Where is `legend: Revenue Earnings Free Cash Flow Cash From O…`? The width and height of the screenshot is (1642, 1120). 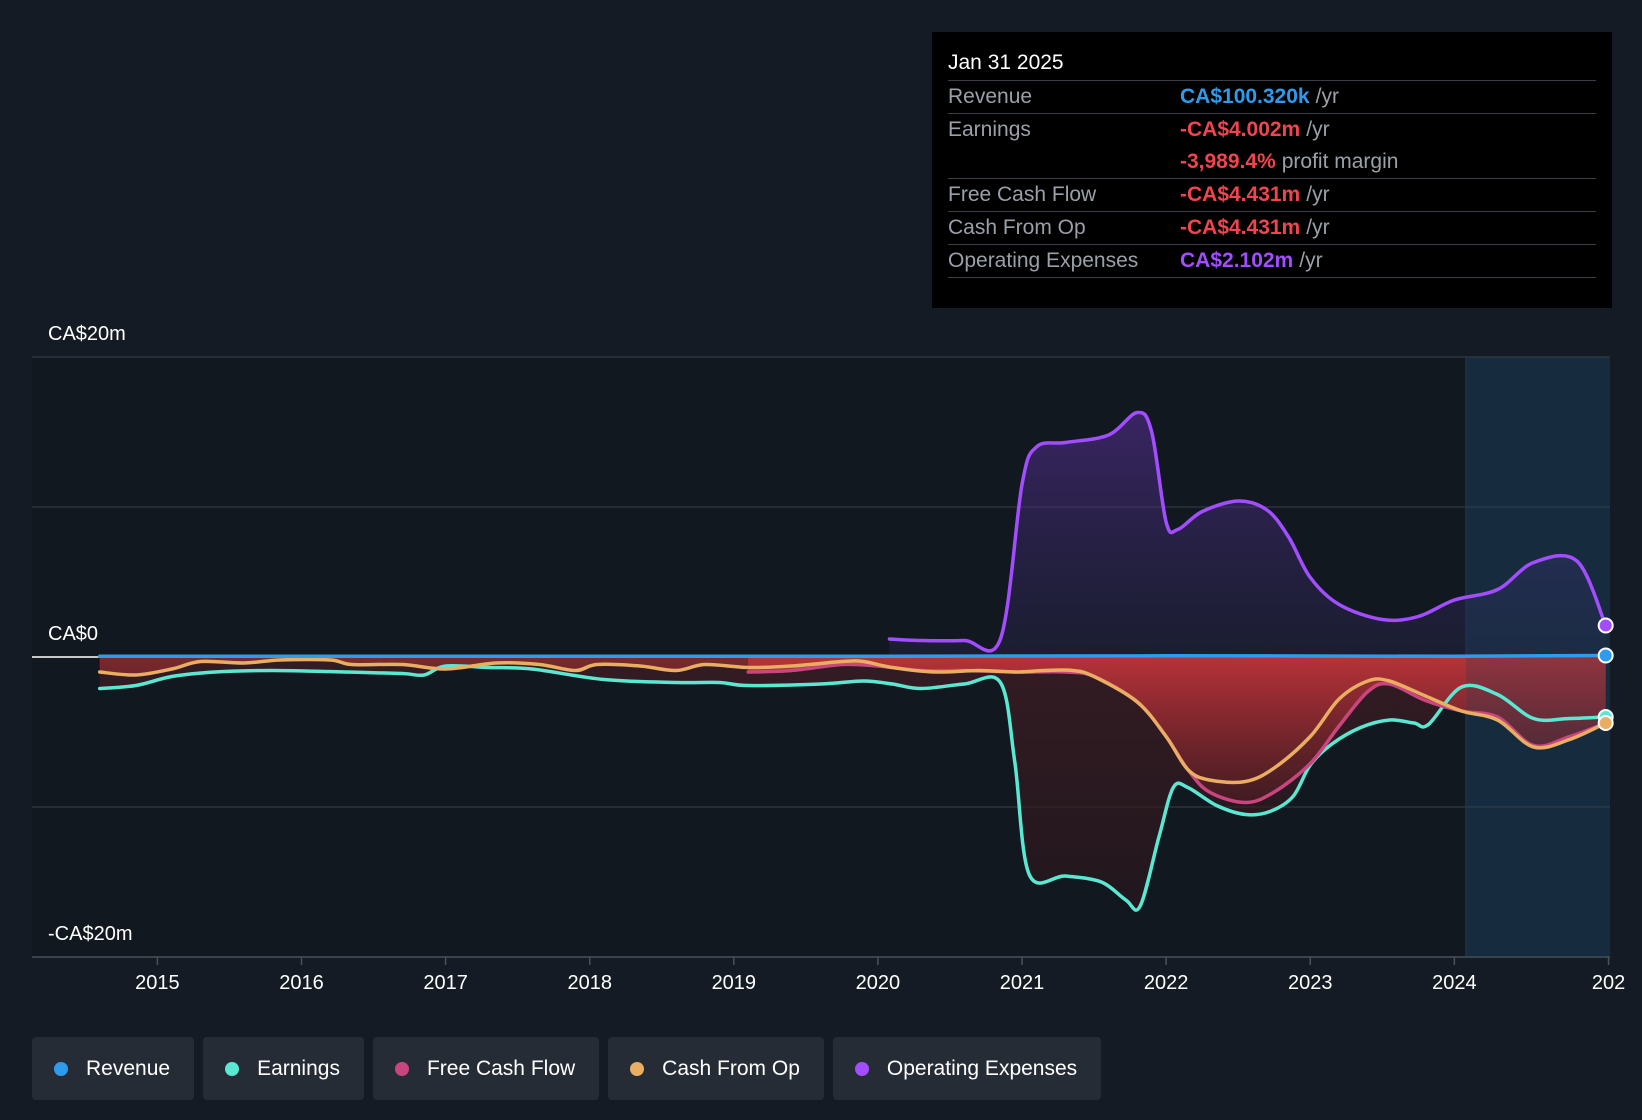 legend: Revenue Earnings Free Cash Flow Cash From O… is located at coordinates (567, 1068).